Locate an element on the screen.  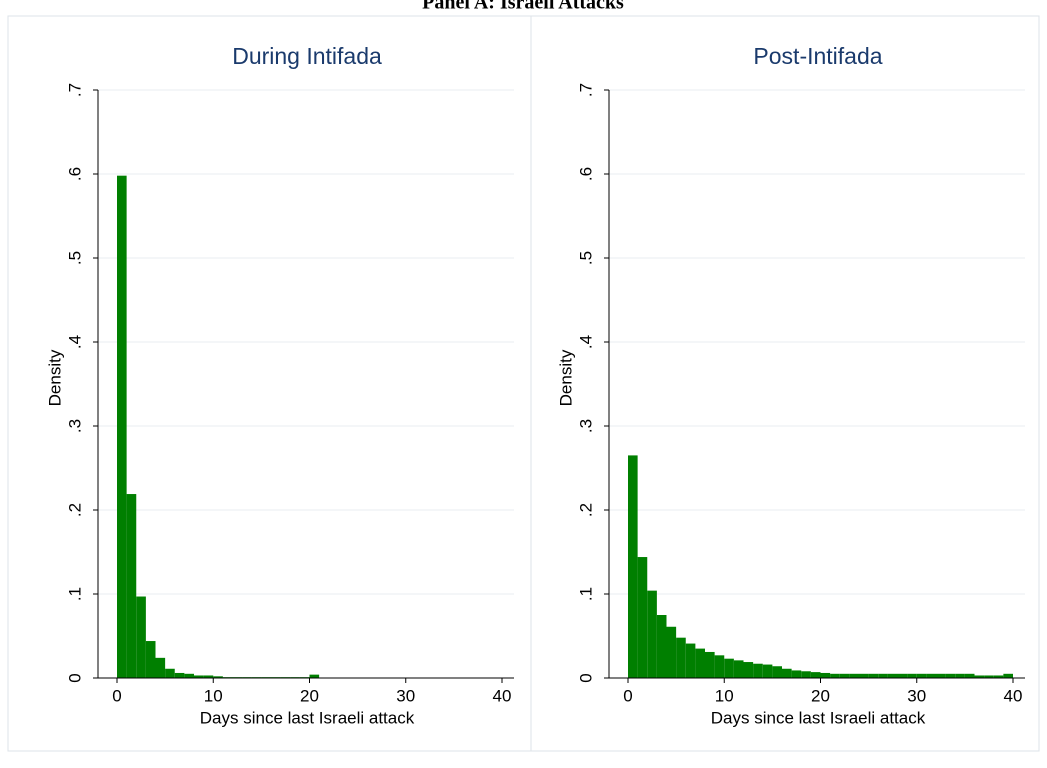
figure-title: Panel A: Israeli Attacks is located at coordinates (523, 7).